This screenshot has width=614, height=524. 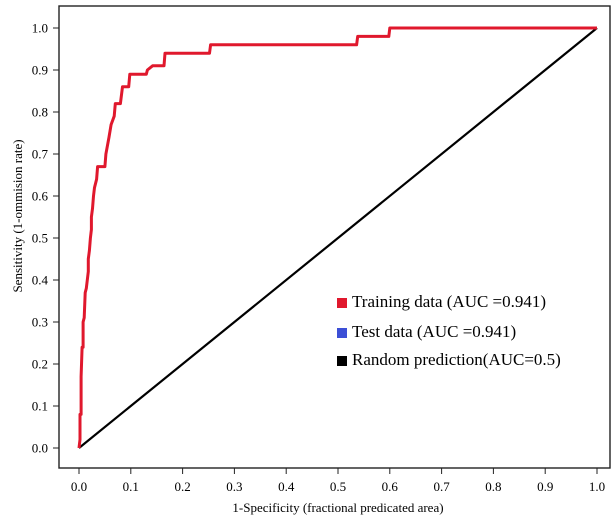 What do you see at coordinates (234, 486) in the screenshot?
I see `x-tick-label: 0.3` at bounding box center [234, 486].